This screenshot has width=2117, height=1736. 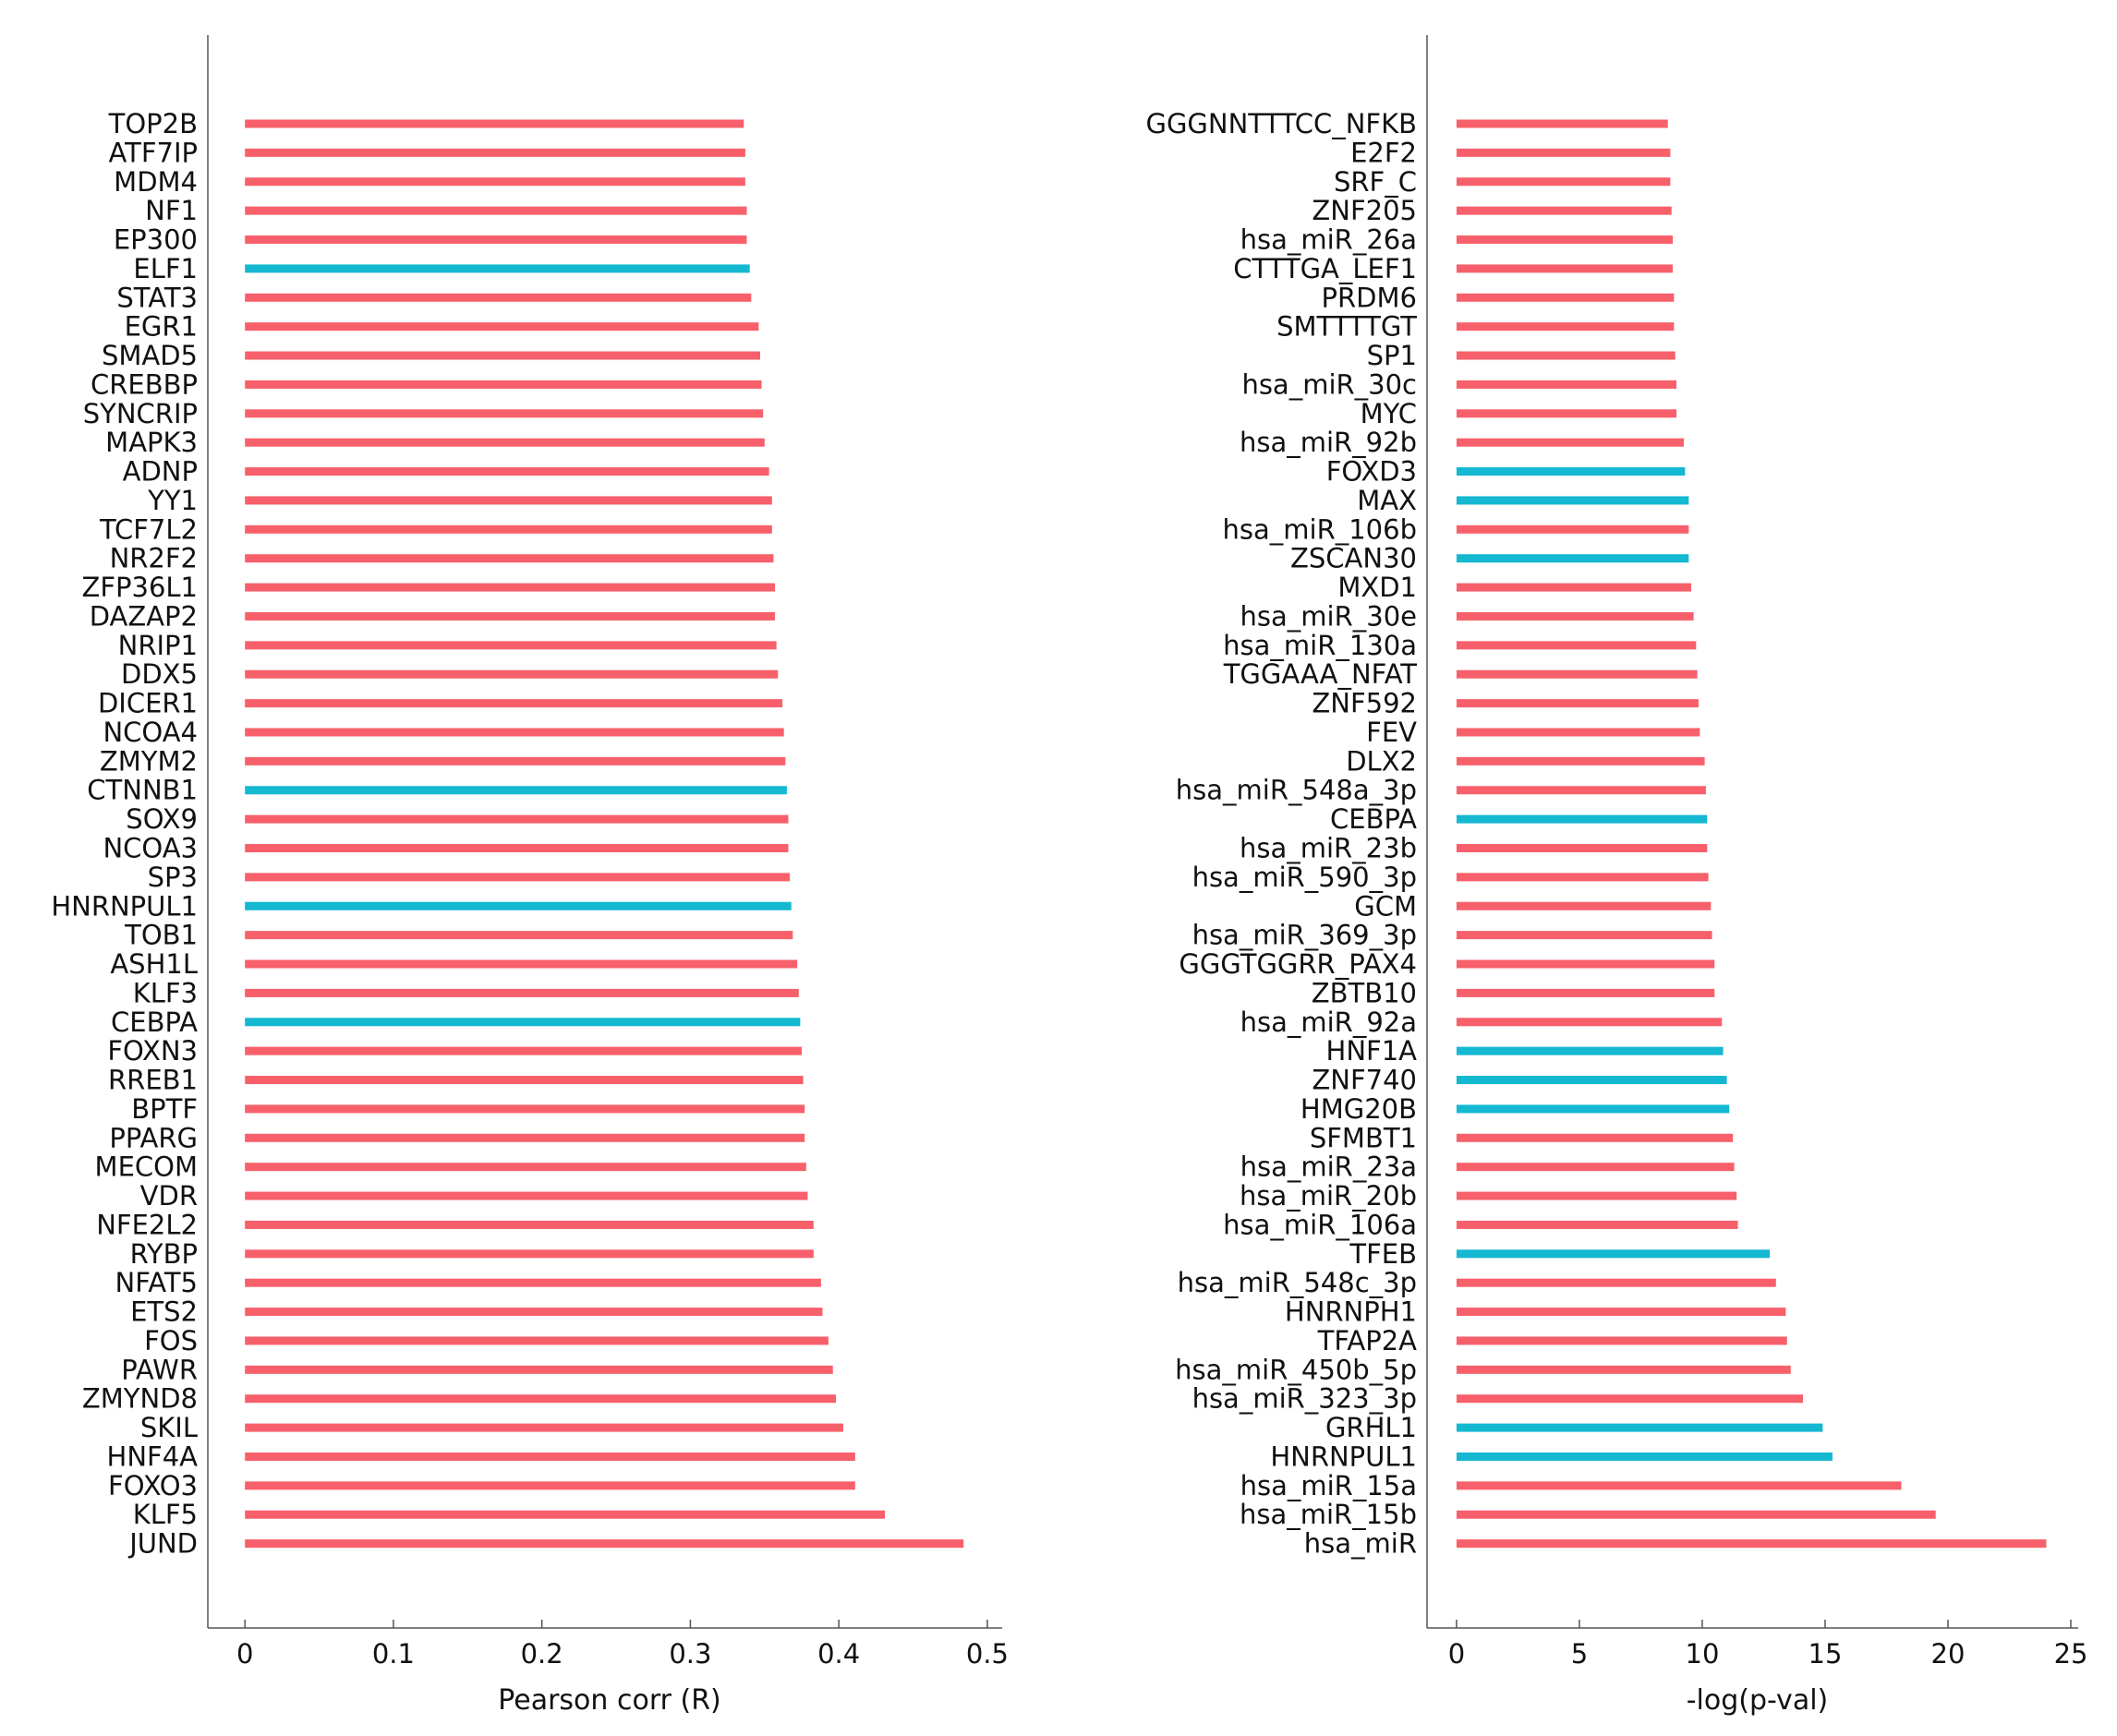 I want to click on category-label: FOS, so click(x=171, y=1340).